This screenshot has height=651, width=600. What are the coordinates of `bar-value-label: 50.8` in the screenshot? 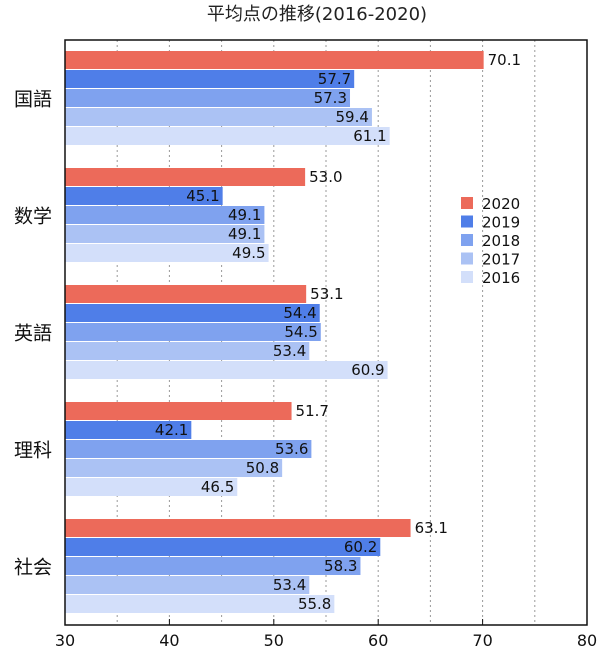 It's located at (262, 468).